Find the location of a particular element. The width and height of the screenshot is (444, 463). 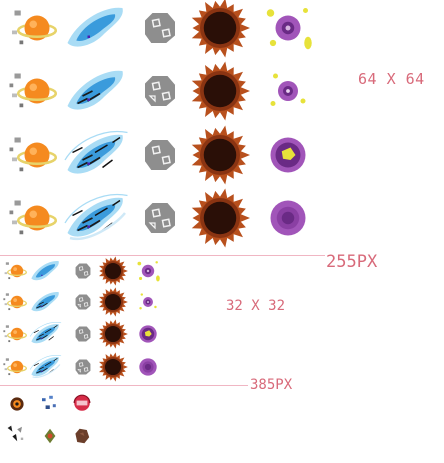

misc-shards-icon is located at coordinates (15, 433).